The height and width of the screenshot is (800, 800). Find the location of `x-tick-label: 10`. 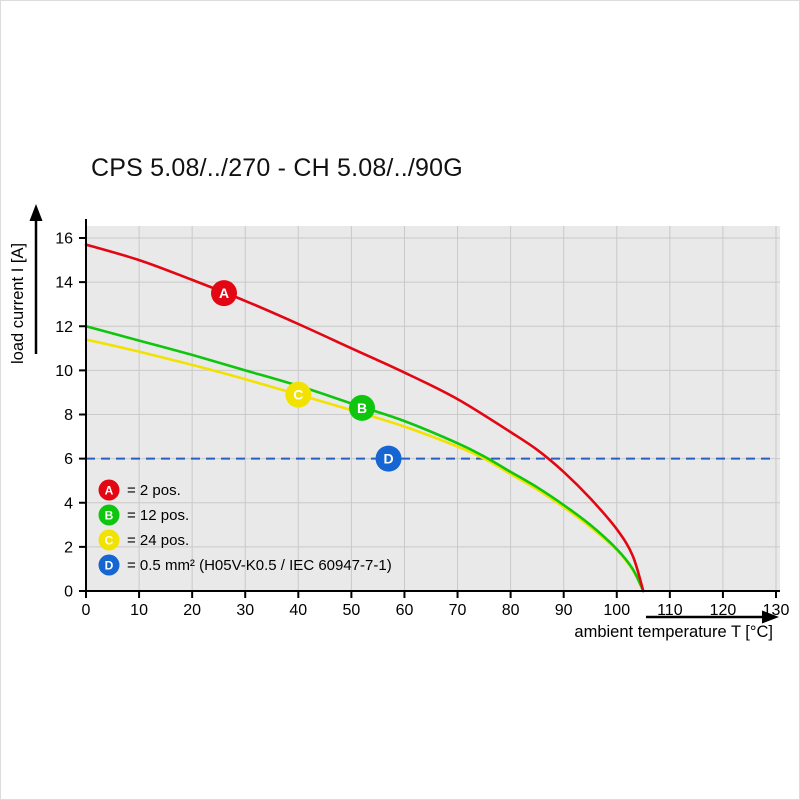

x-tick-label: 10 is located at coordinates (139, 610).